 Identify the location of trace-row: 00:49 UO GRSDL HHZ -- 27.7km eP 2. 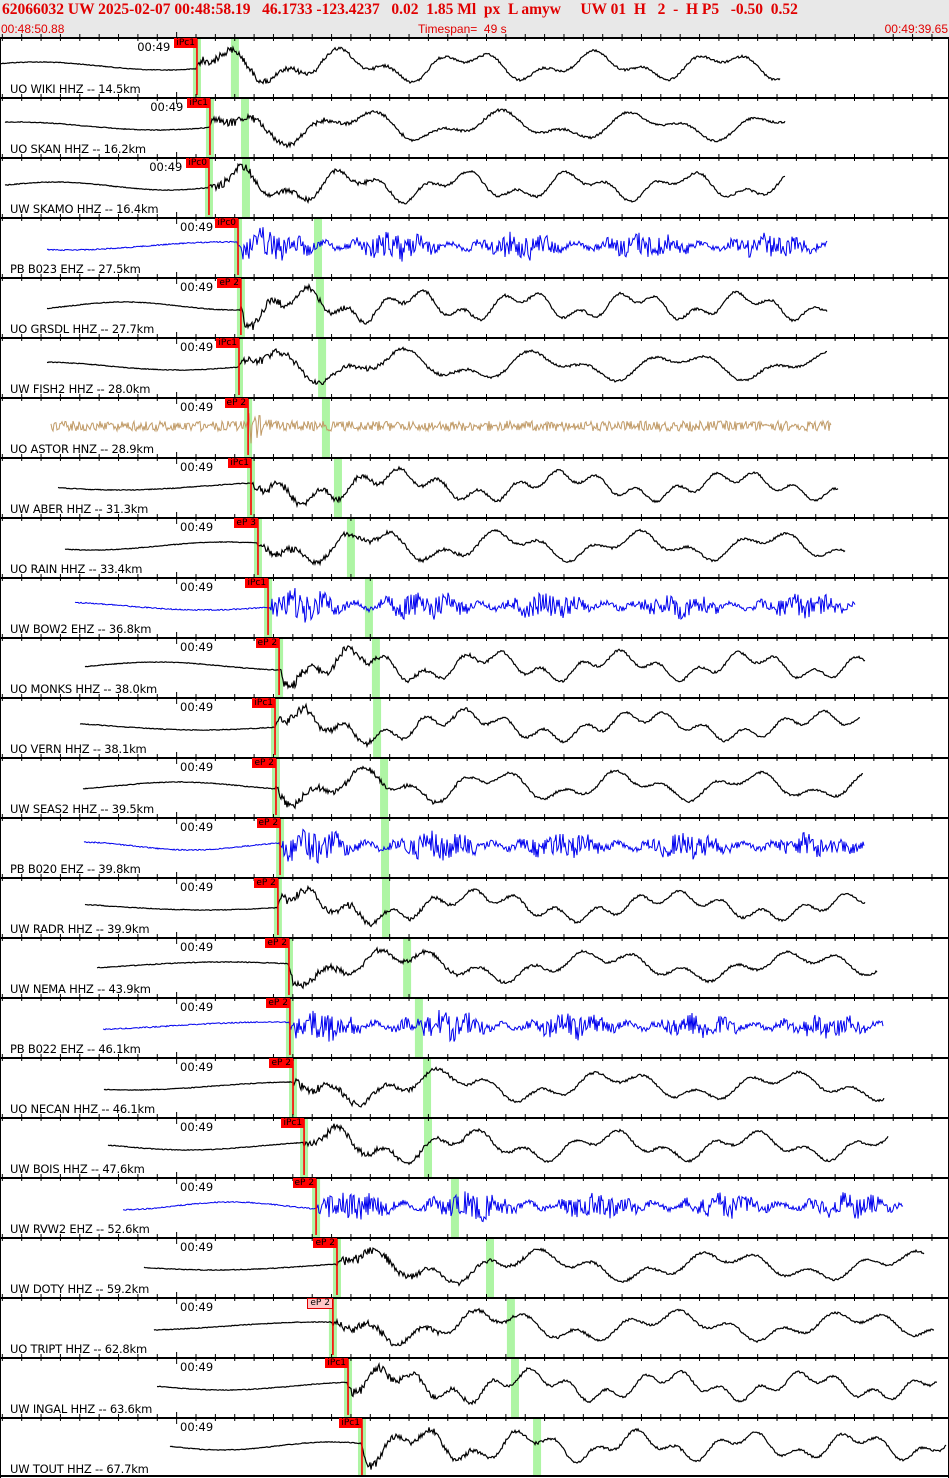
(474, 307).